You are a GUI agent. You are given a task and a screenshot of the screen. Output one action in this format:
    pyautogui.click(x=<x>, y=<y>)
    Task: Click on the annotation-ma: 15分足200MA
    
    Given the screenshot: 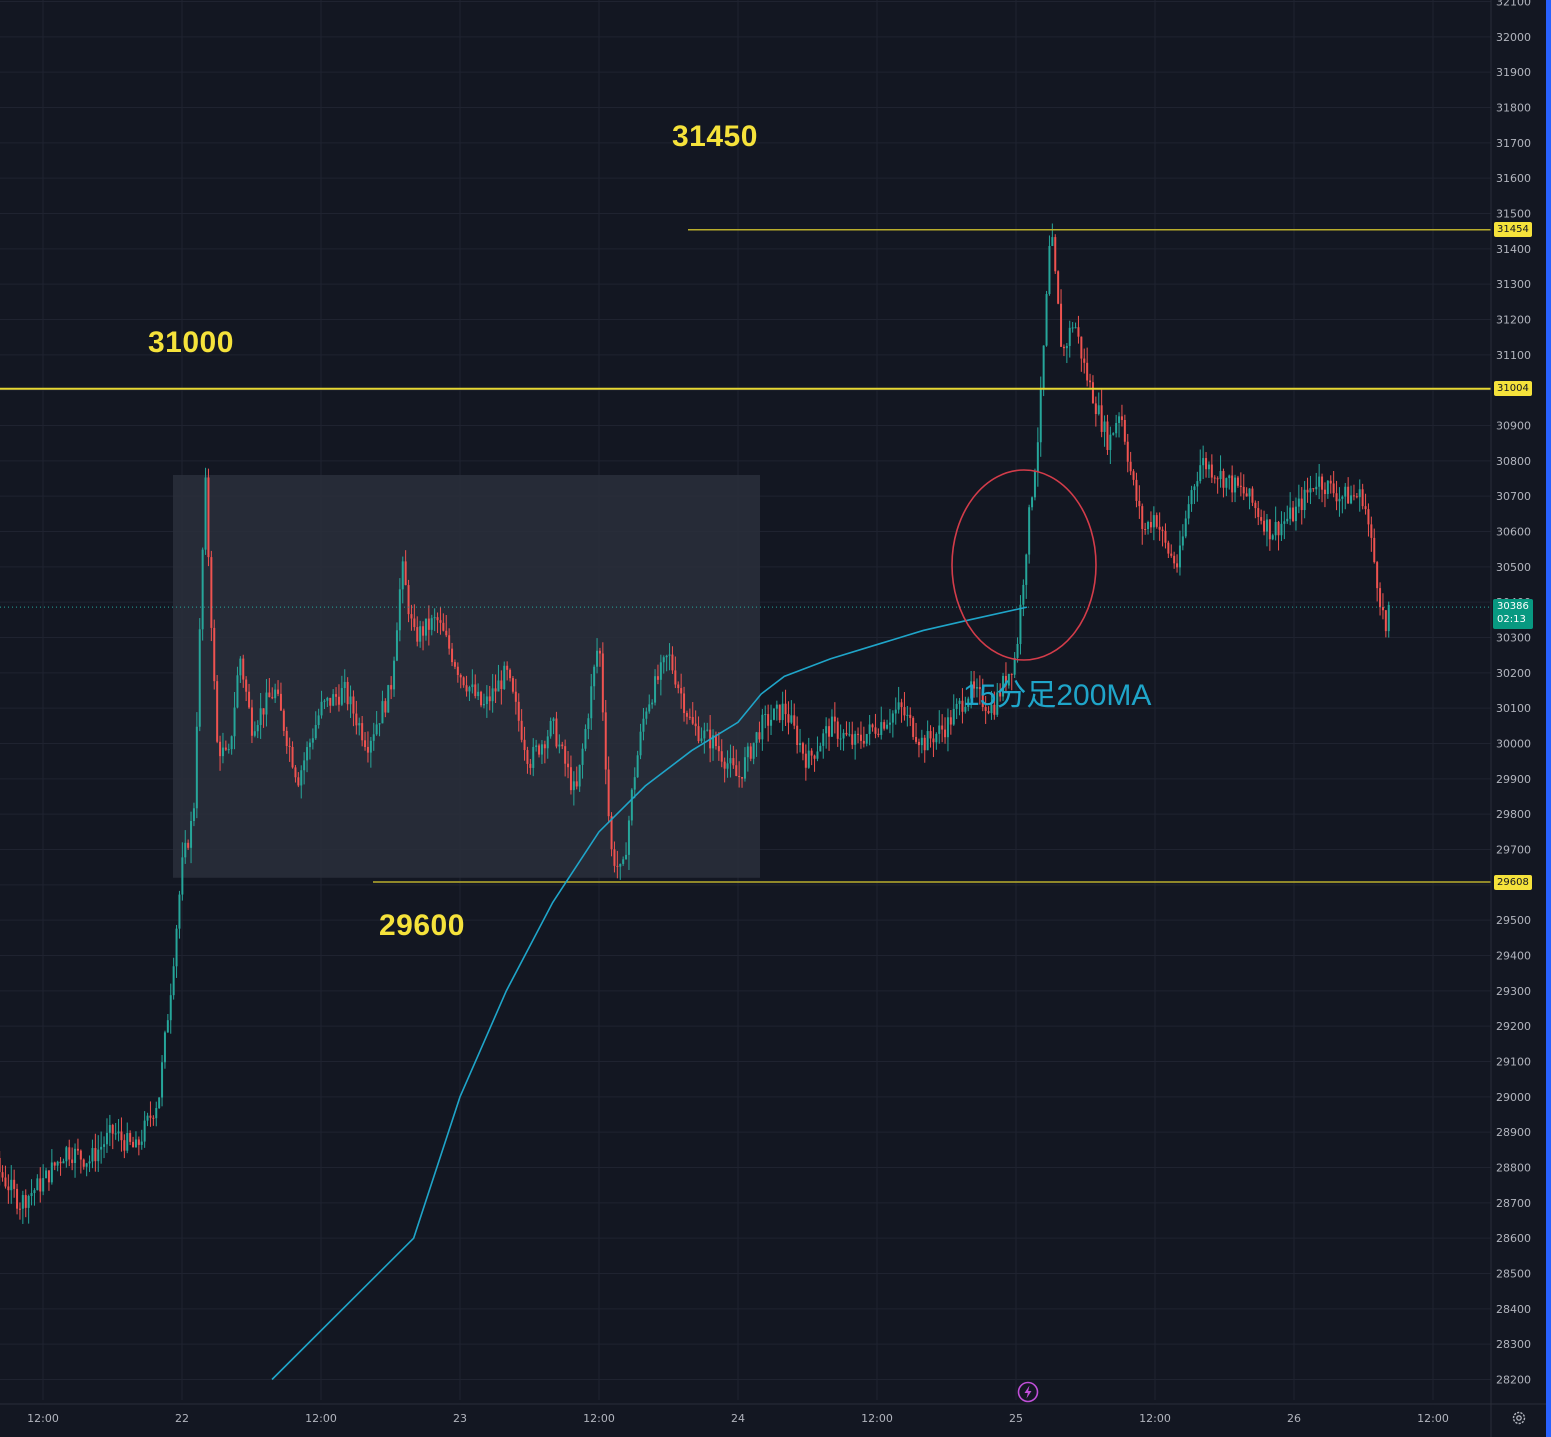 What is the action you would take?
    pyautogui.click(x=1057, y=695)
    